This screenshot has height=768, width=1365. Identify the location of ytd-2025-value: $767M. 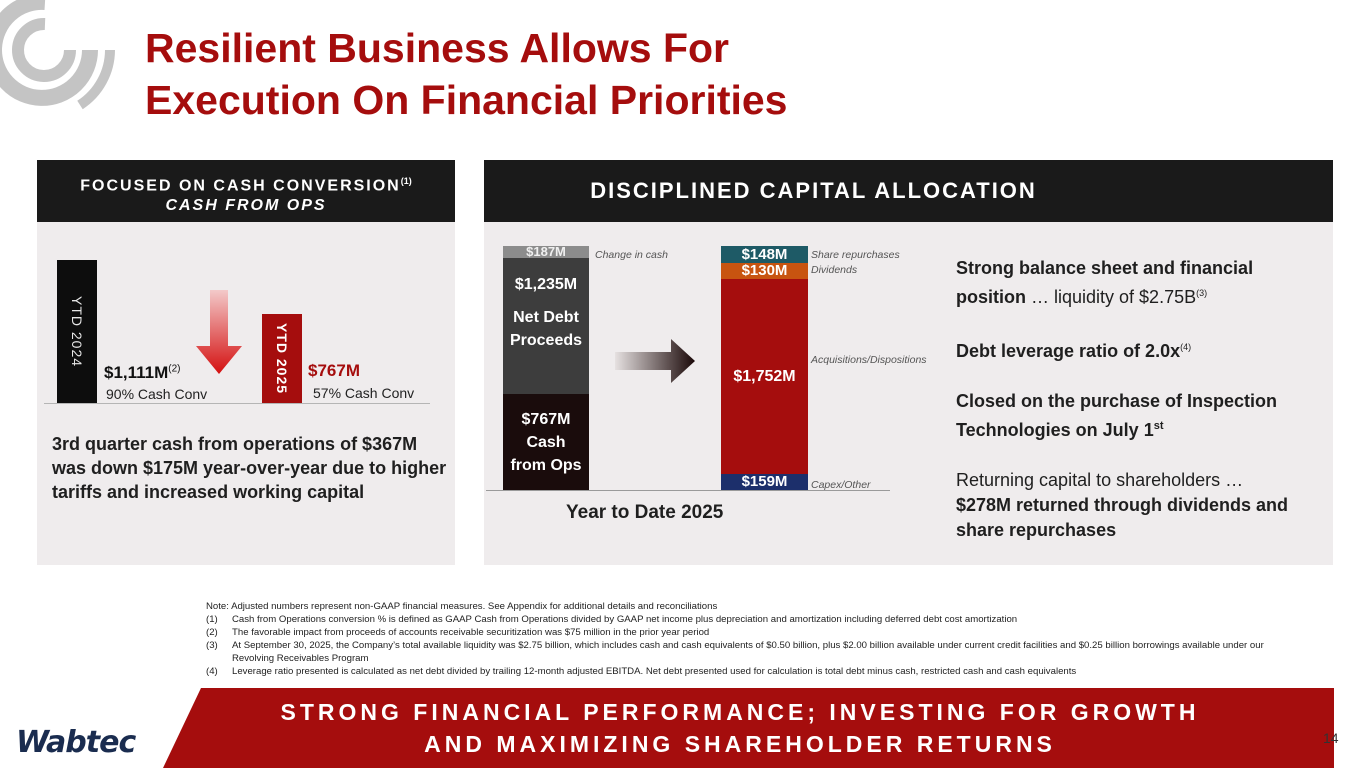
(334, 370).